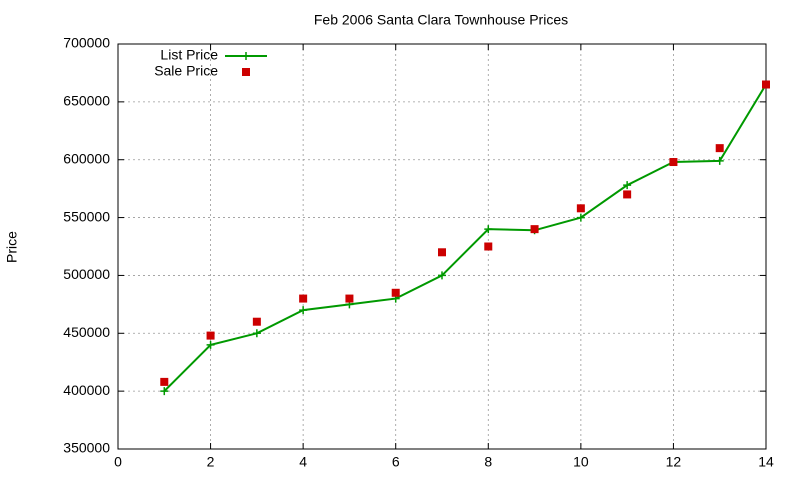 Image resolution: width=800 pixels, height=480 pixels. What do you see at coordinates (581, 462) in the screenshot?
I see `x-tick-label: 10` at bounding box center [581, 462].